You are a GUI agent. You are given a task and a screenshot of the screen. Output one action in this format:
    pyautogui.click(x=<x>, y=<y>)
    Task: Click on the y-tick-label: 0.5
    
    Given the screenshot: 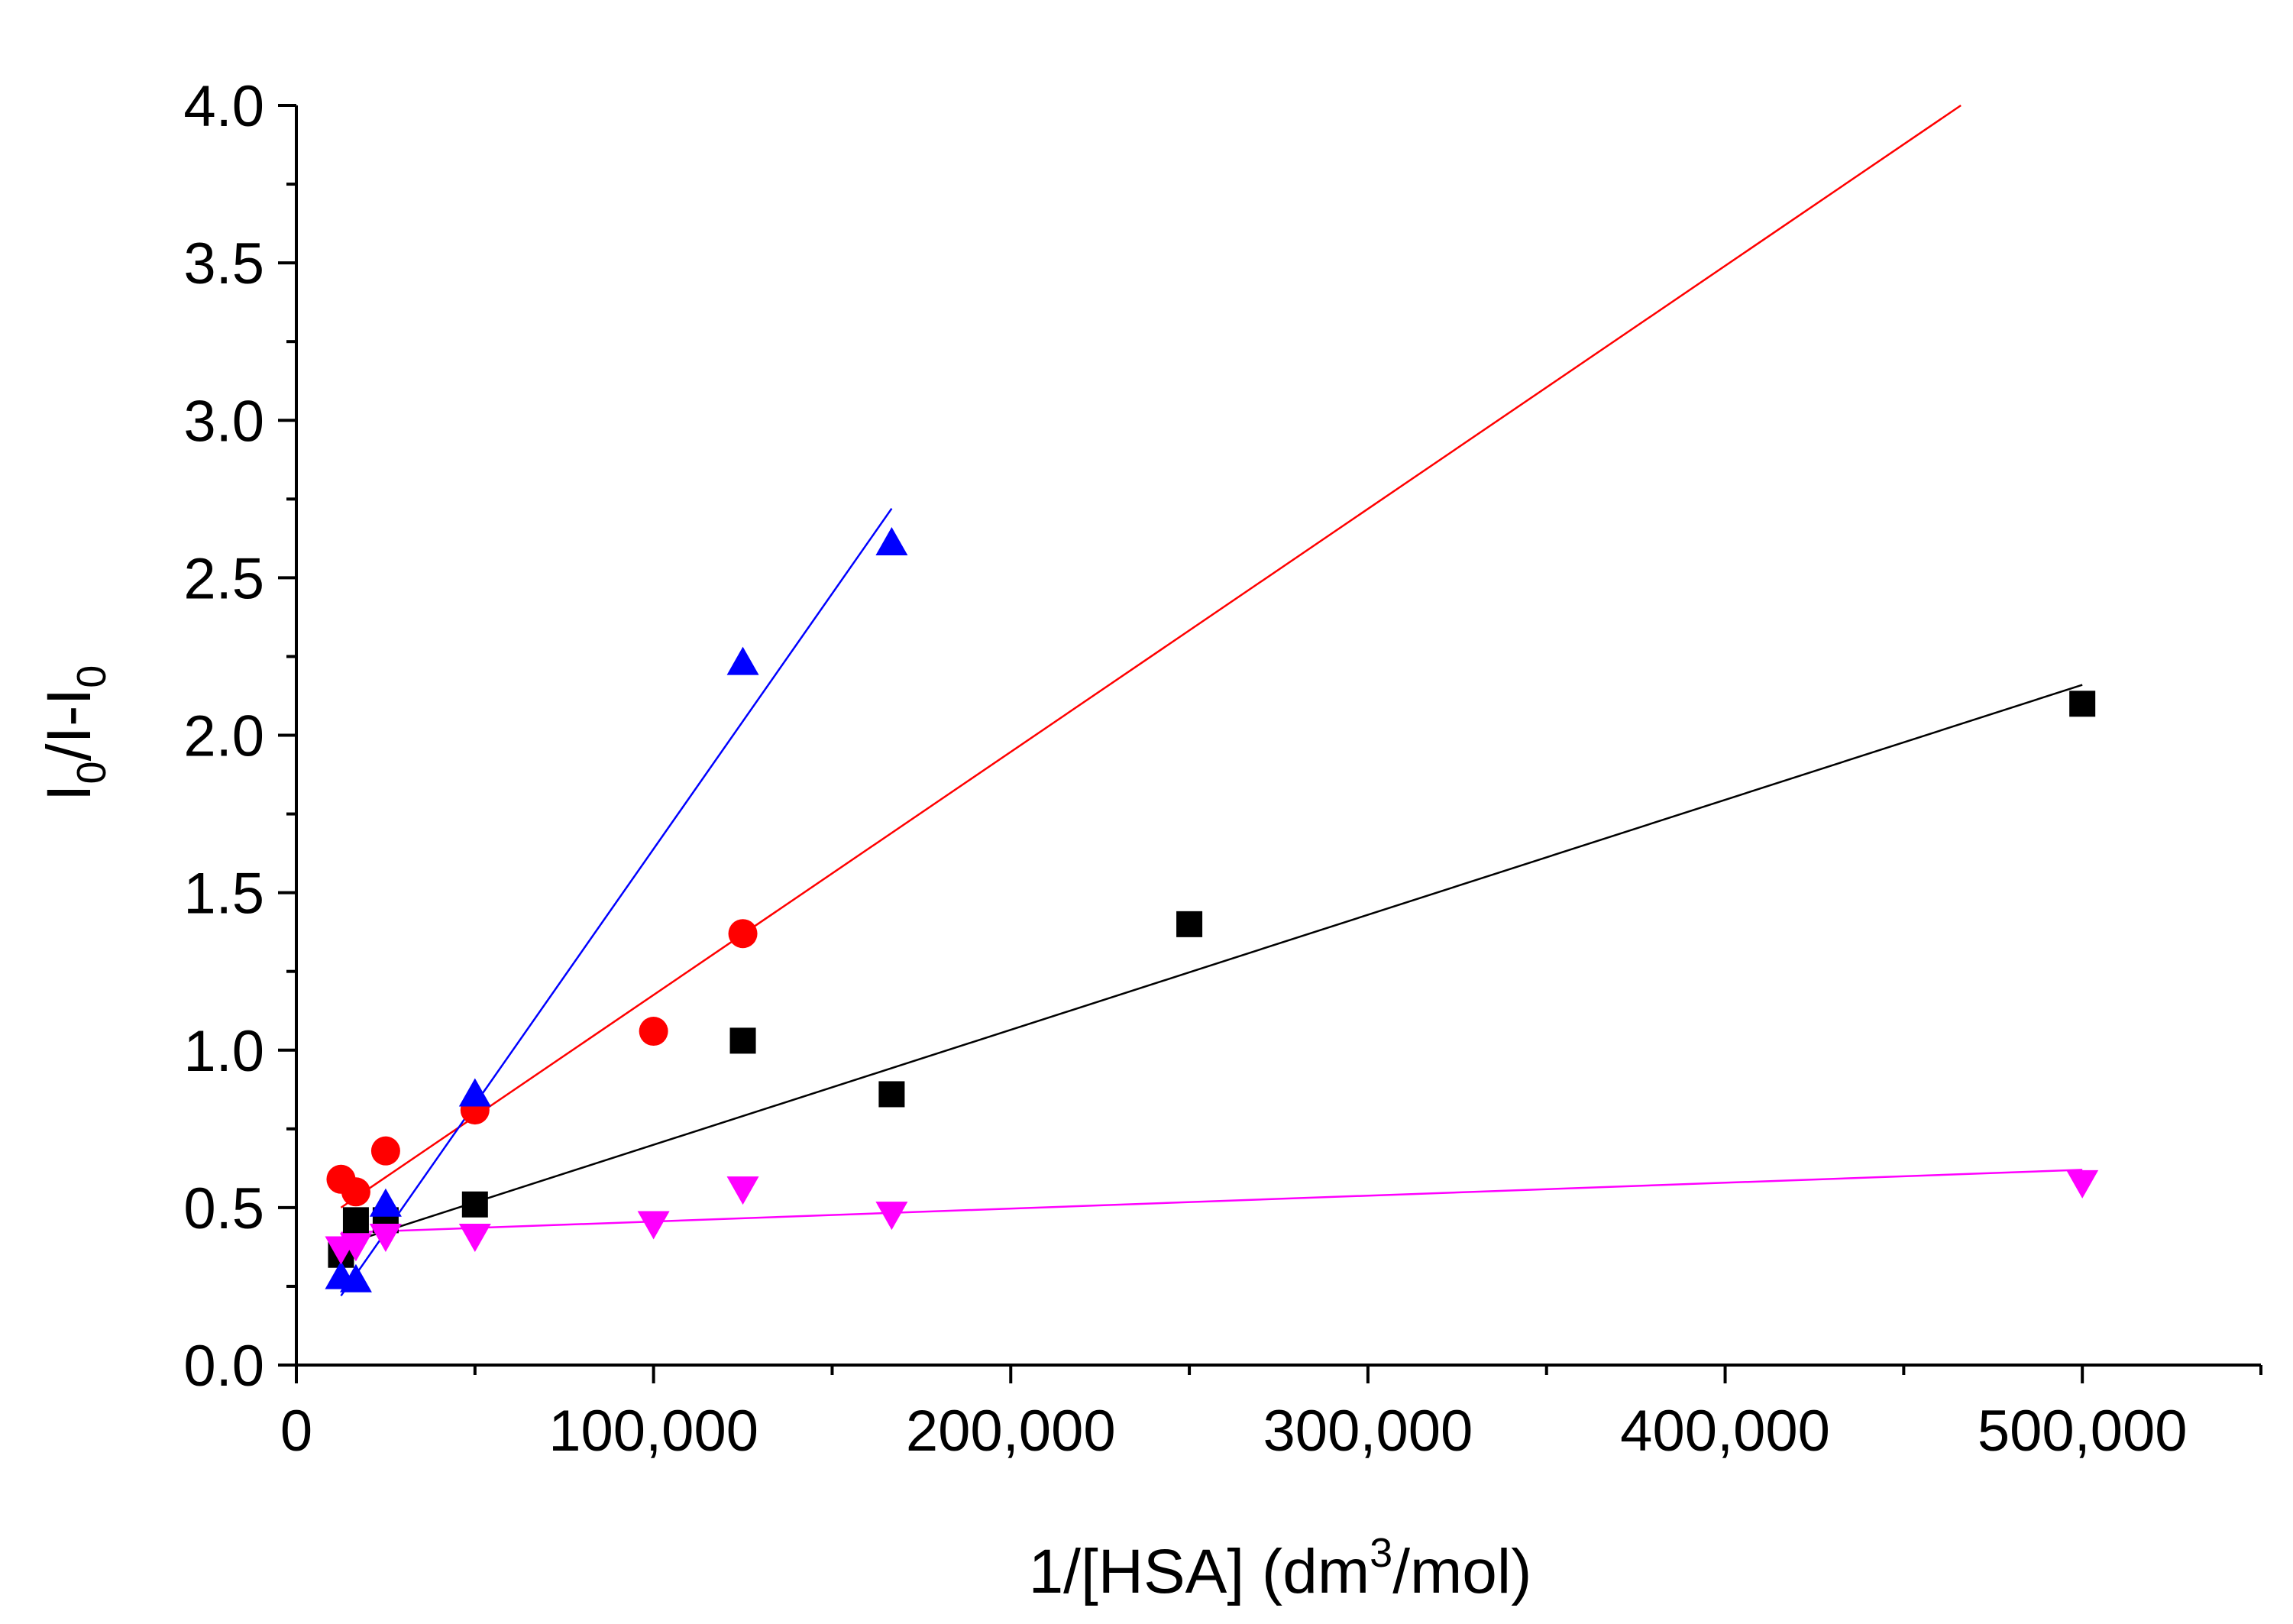 What is the action you would take?
    pyautogui.click(x=223, y=1208)
    